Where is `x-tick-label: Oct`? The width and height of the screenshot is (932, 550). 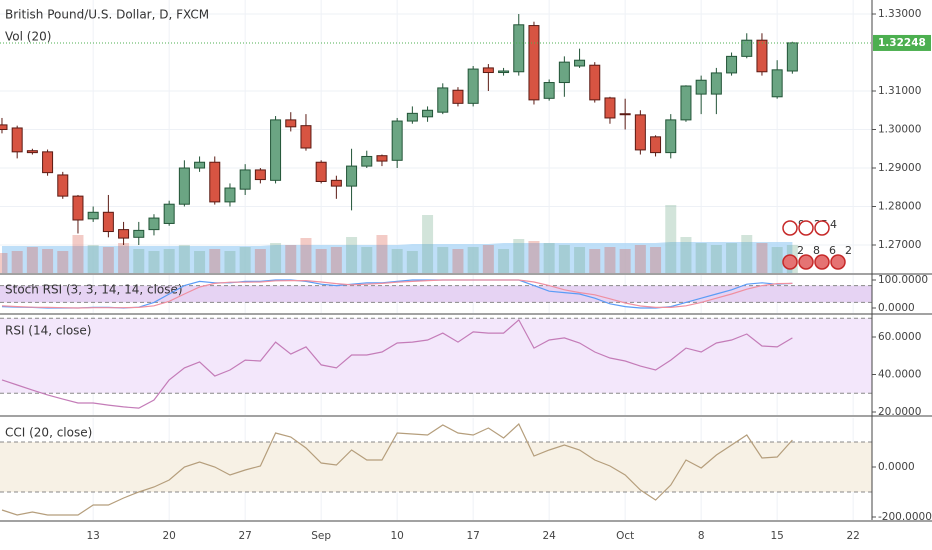 x-tick-label: Oct is located at coordinates (625, 536).